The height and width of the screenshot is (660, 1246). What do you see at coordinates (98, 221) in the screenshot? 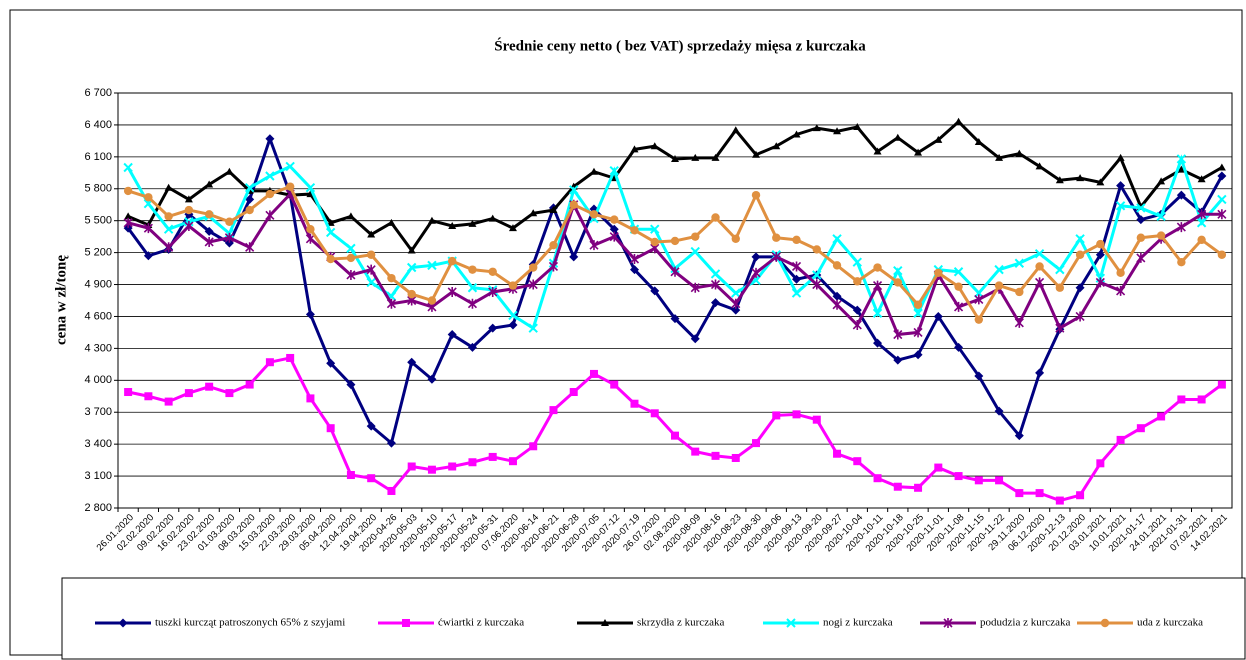
I see `y-tick-label: 5 500` at bounding box center [98, 221].